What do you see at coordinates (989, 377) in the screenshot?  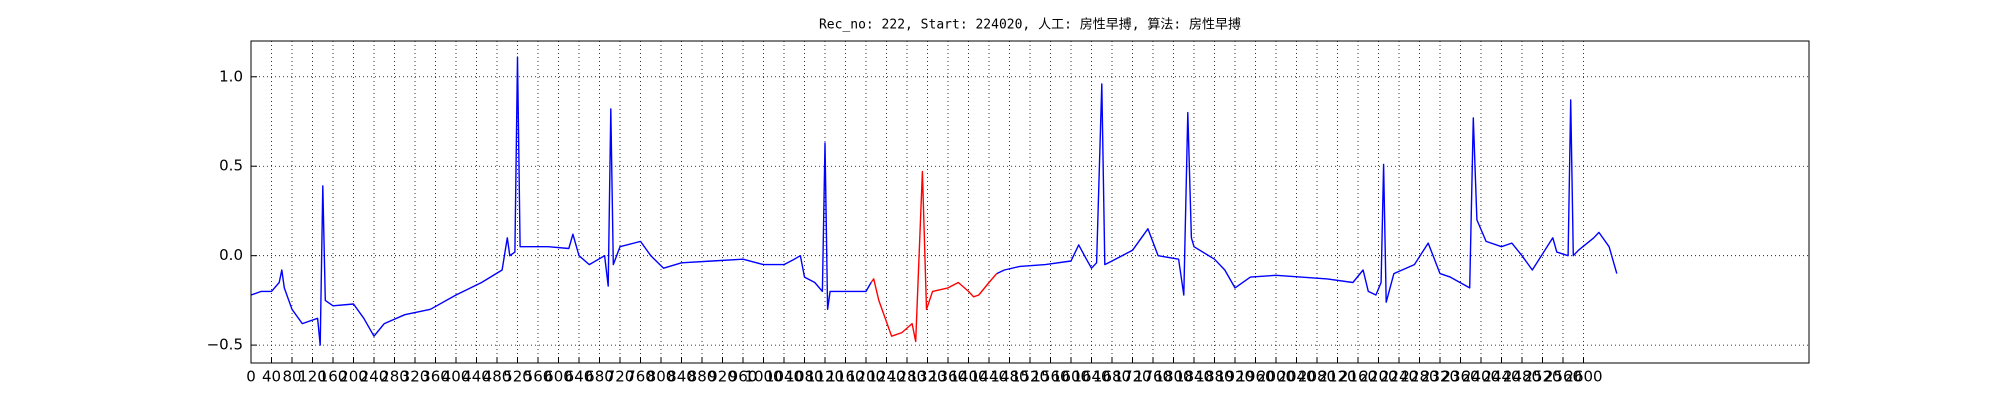 I see `x-tick-label: 1440` at bounding box center [989, 377].